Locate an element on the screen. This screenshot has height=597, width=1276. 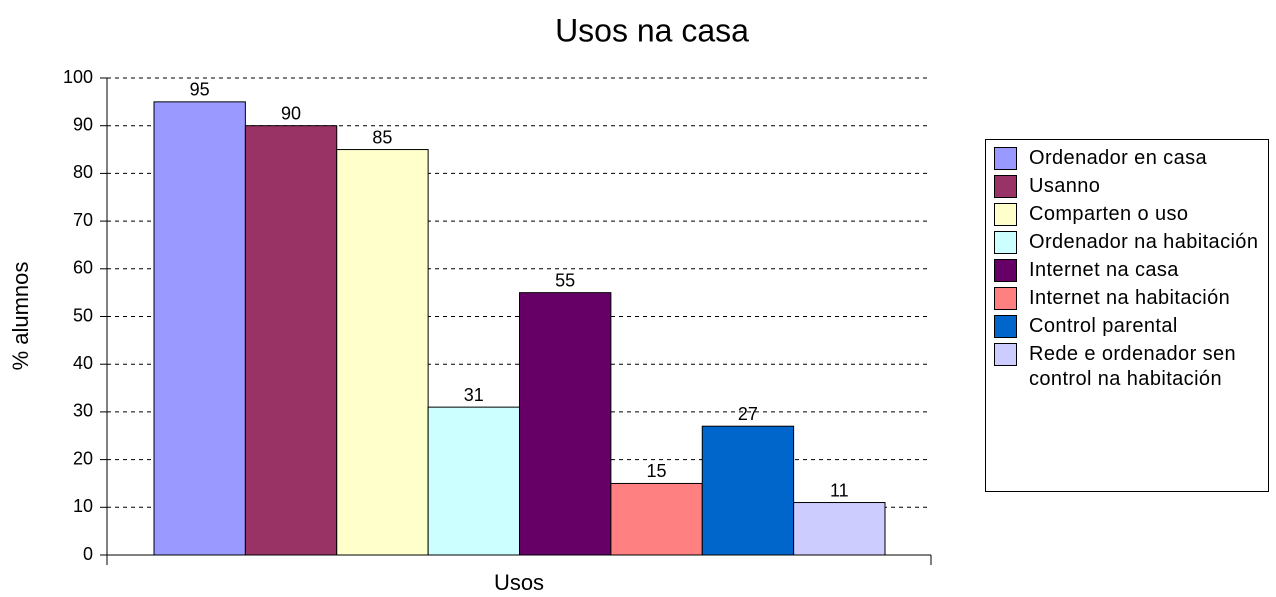
legend-label: Ordenador na habitación is located at coordinates (1144, 242).